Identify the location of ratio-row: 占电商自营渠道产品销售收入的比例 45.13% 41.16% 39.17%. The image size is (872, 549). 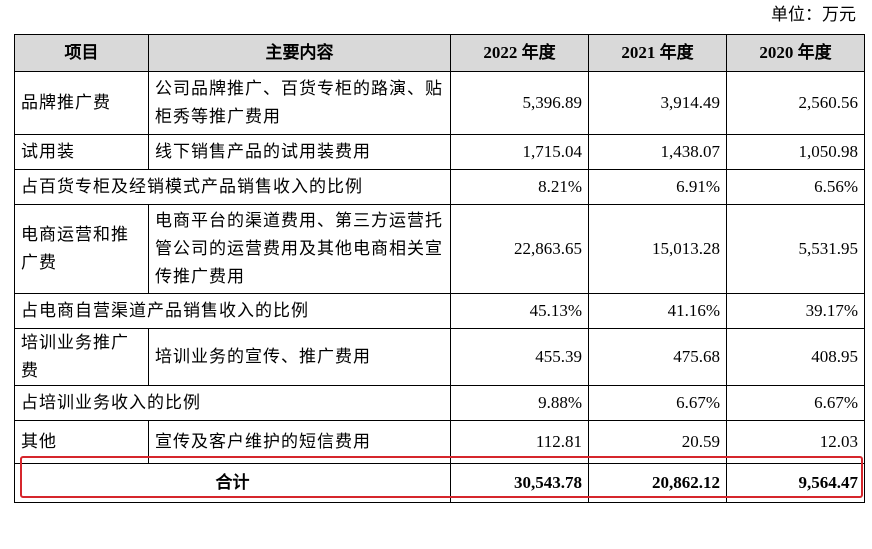
(439, 311).